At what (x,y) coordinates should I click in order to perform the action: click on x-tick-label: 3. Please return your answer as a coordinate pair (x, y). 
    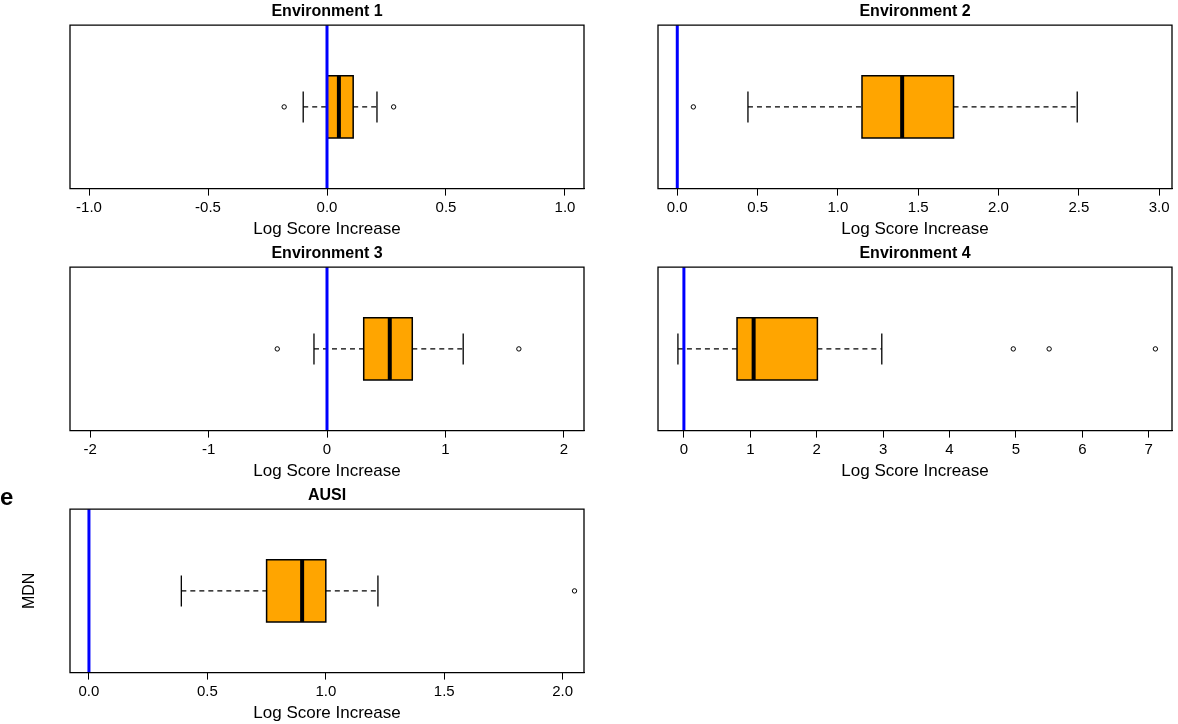
    Looking at the image, I should click on (883, 448).